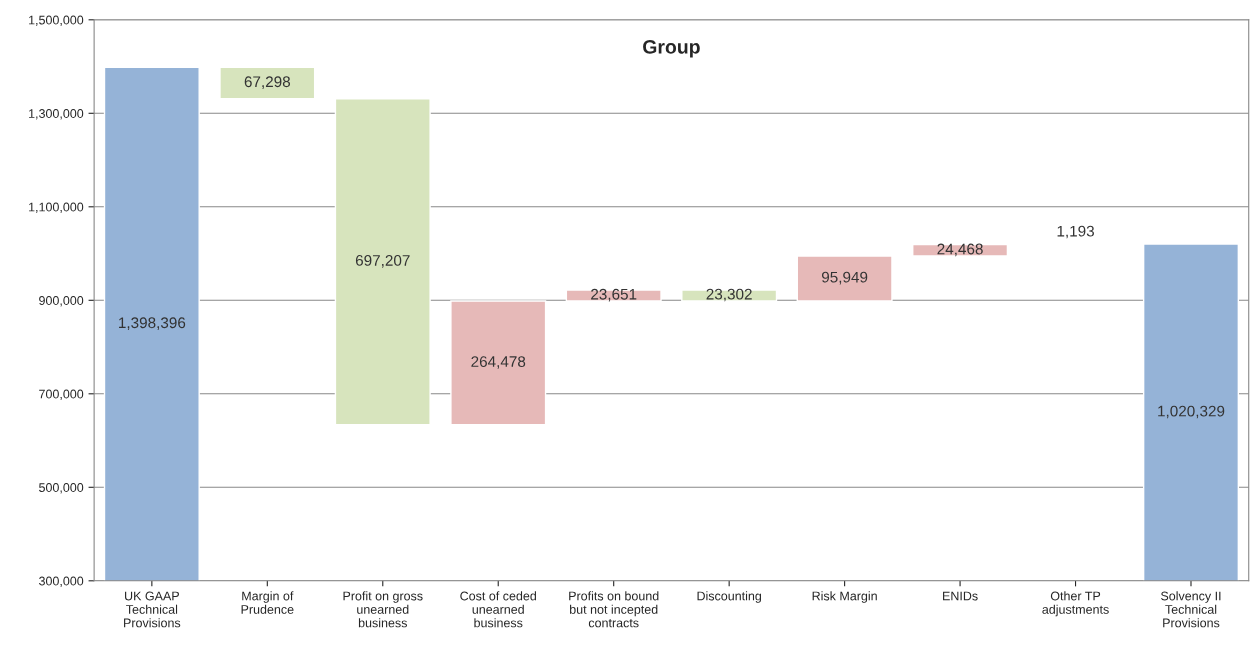 The width and height of the screenshot is (1255, 660). I want to click on y-tick-label: 1,100,000, so click(56, 207).